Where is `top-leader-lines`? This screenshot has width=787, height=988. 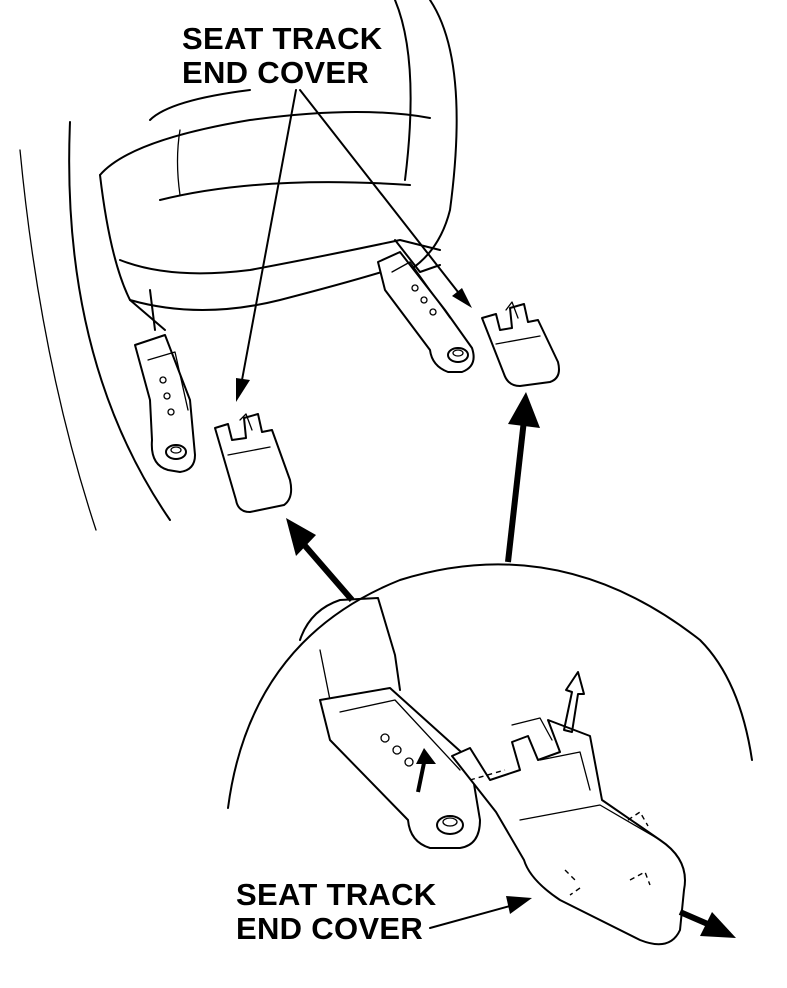
top-leader-lines is located at coordinates (354, 245).